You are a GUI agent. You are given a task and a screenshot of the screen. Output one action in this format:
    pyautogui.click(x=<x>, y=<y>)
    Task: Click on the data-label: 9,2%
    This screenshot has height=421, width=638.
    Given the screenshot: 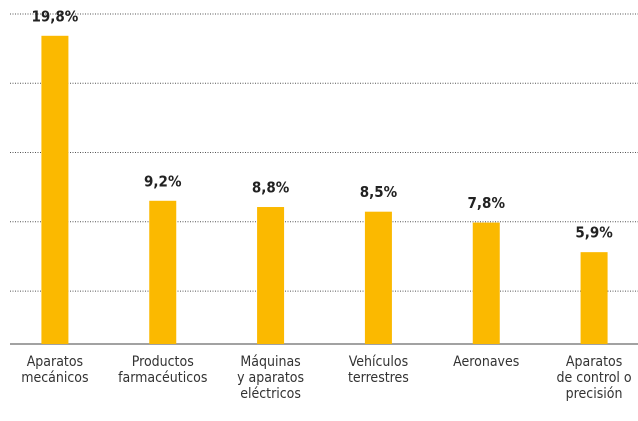 What is the action you would take?
    pyautogui.click(x=163, y=181)
    